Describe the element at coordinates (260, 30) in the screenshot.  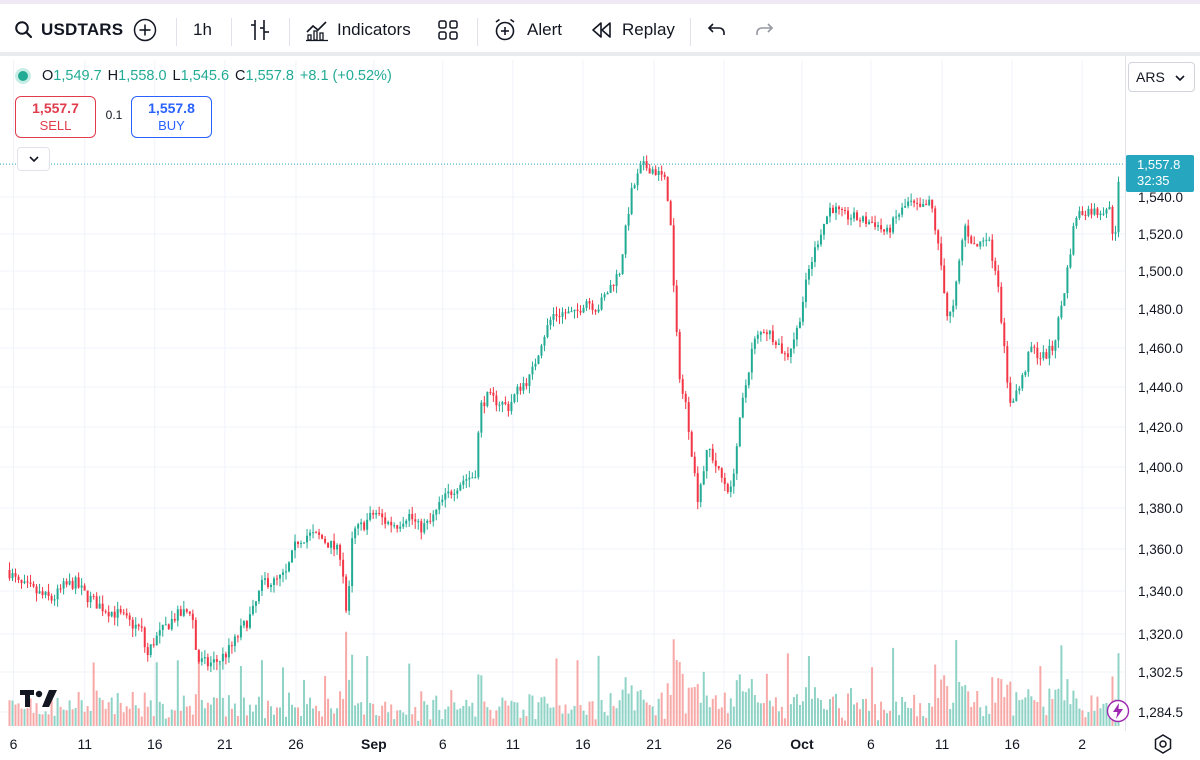
I see `chart-type-button` at that location.